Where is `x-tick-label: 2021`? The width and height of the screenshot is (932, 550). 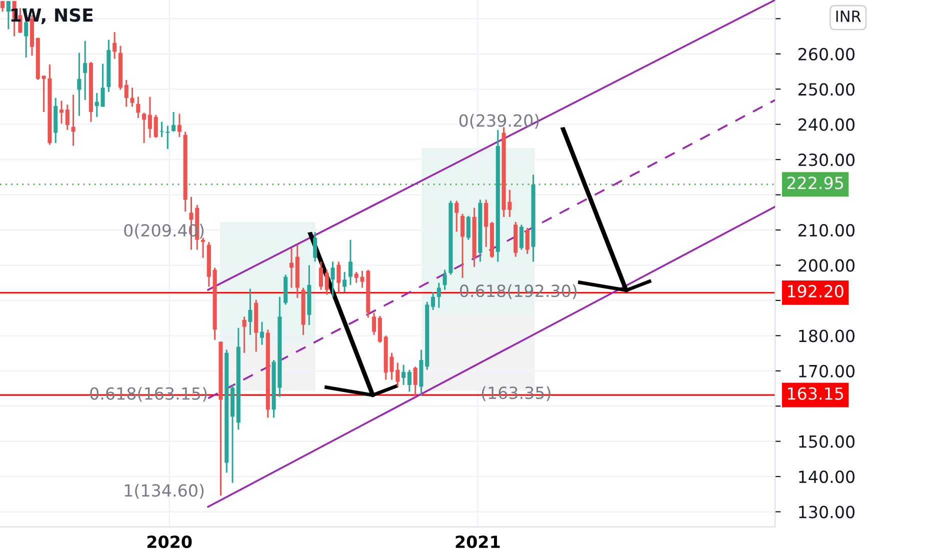
x-tick-label: 2021 is located at coordinates (478, 542).